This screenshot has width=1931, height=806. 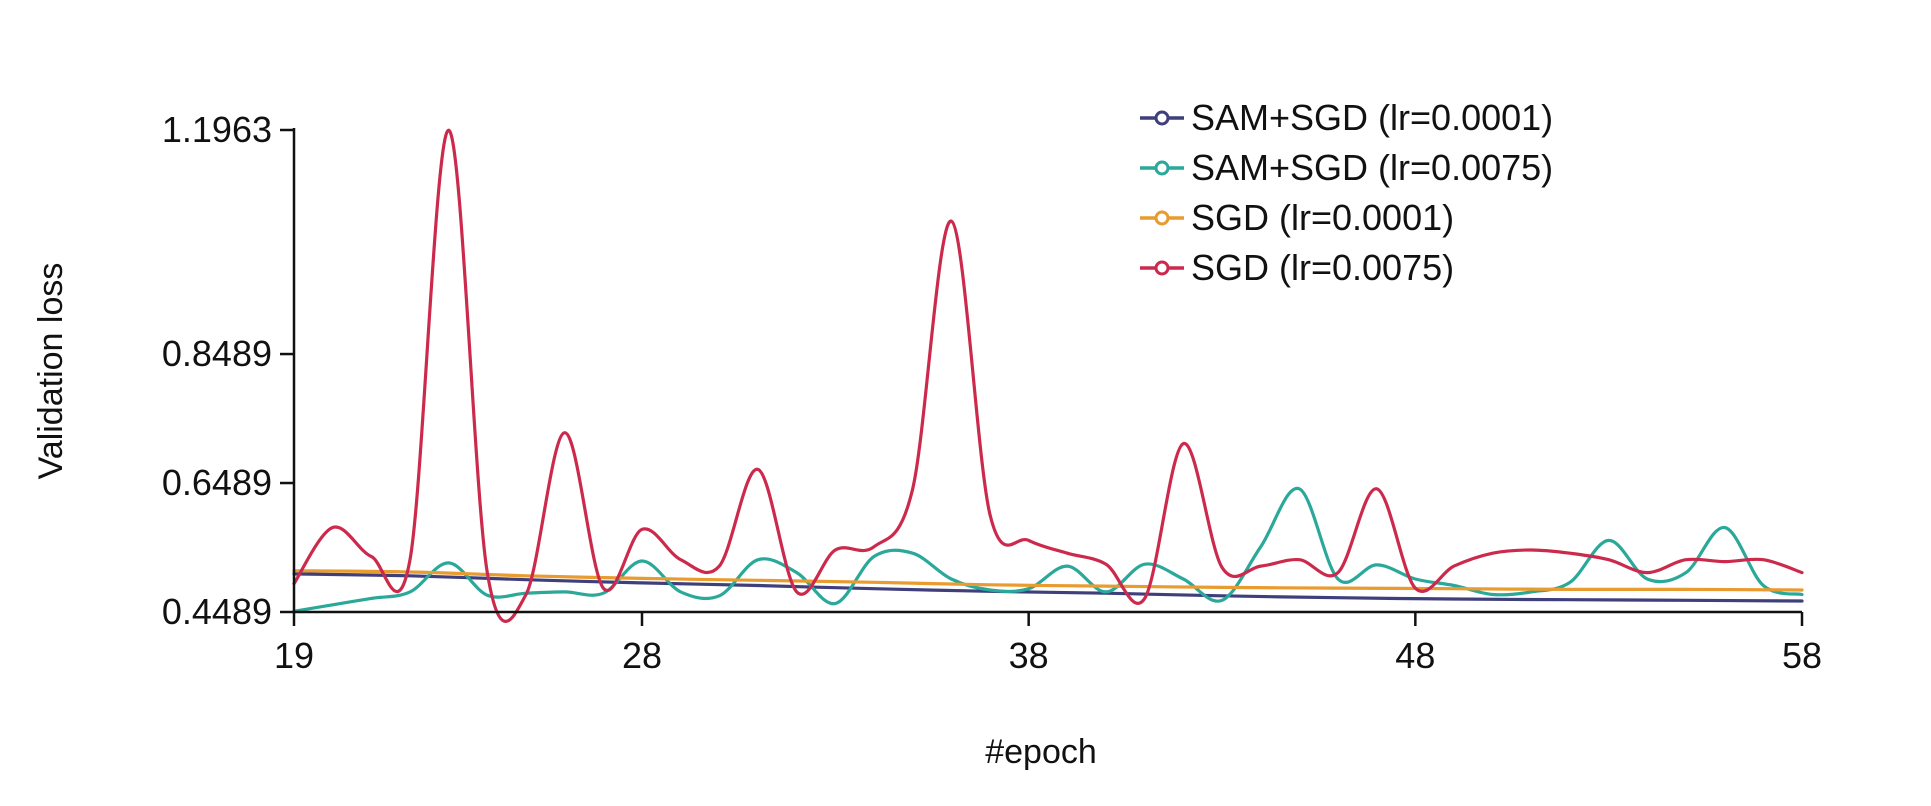 What do you see at coordinates (1372, 117) in the screenshot?
I see `legend-label: SAM+SGD (lr=0.0001)` at bounding box center [1372, 117].